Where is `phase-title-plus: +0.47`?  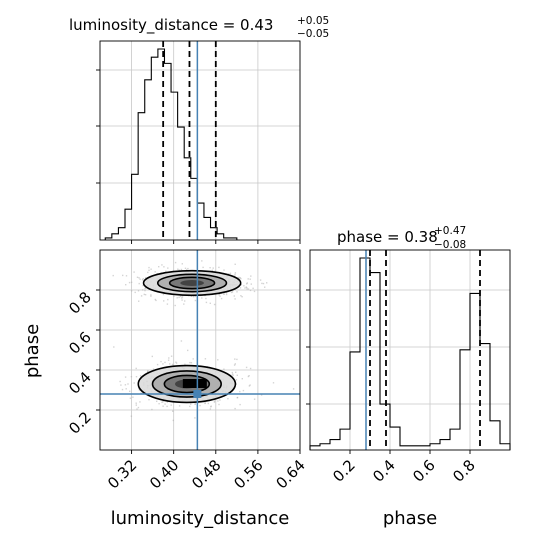 phase-title-plus: +0.47 is located at coordinates (450, 231).